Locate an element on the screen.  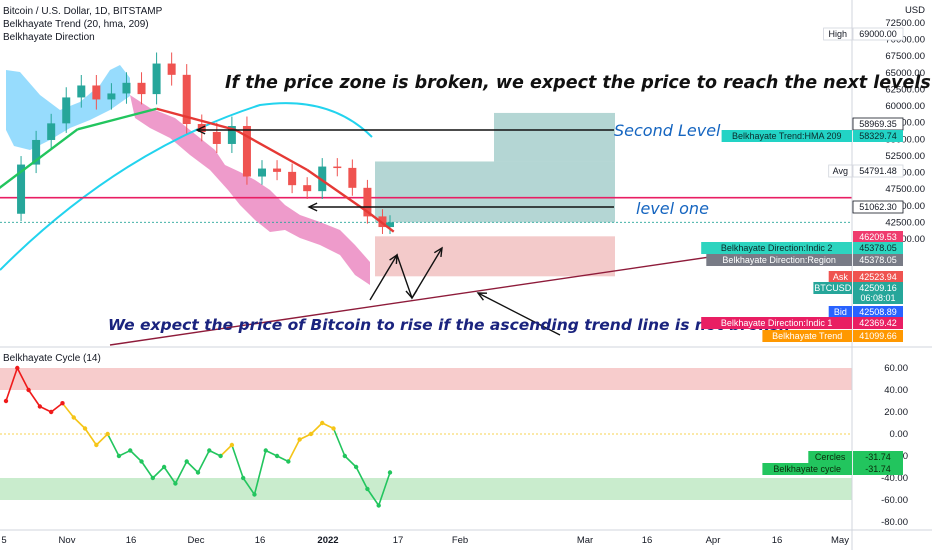
price-tick-label: 52500.00 is located at coordinates (905, 156).